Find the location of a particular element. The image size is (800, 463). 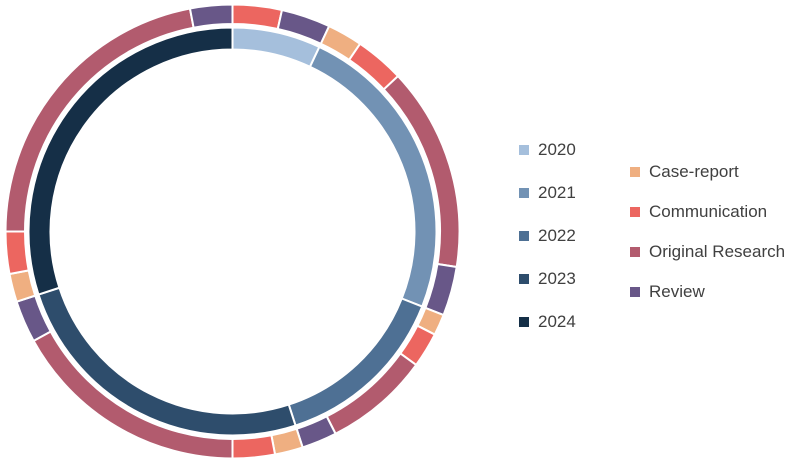

legend-swatch-communication is located at coordinates (635, 211).